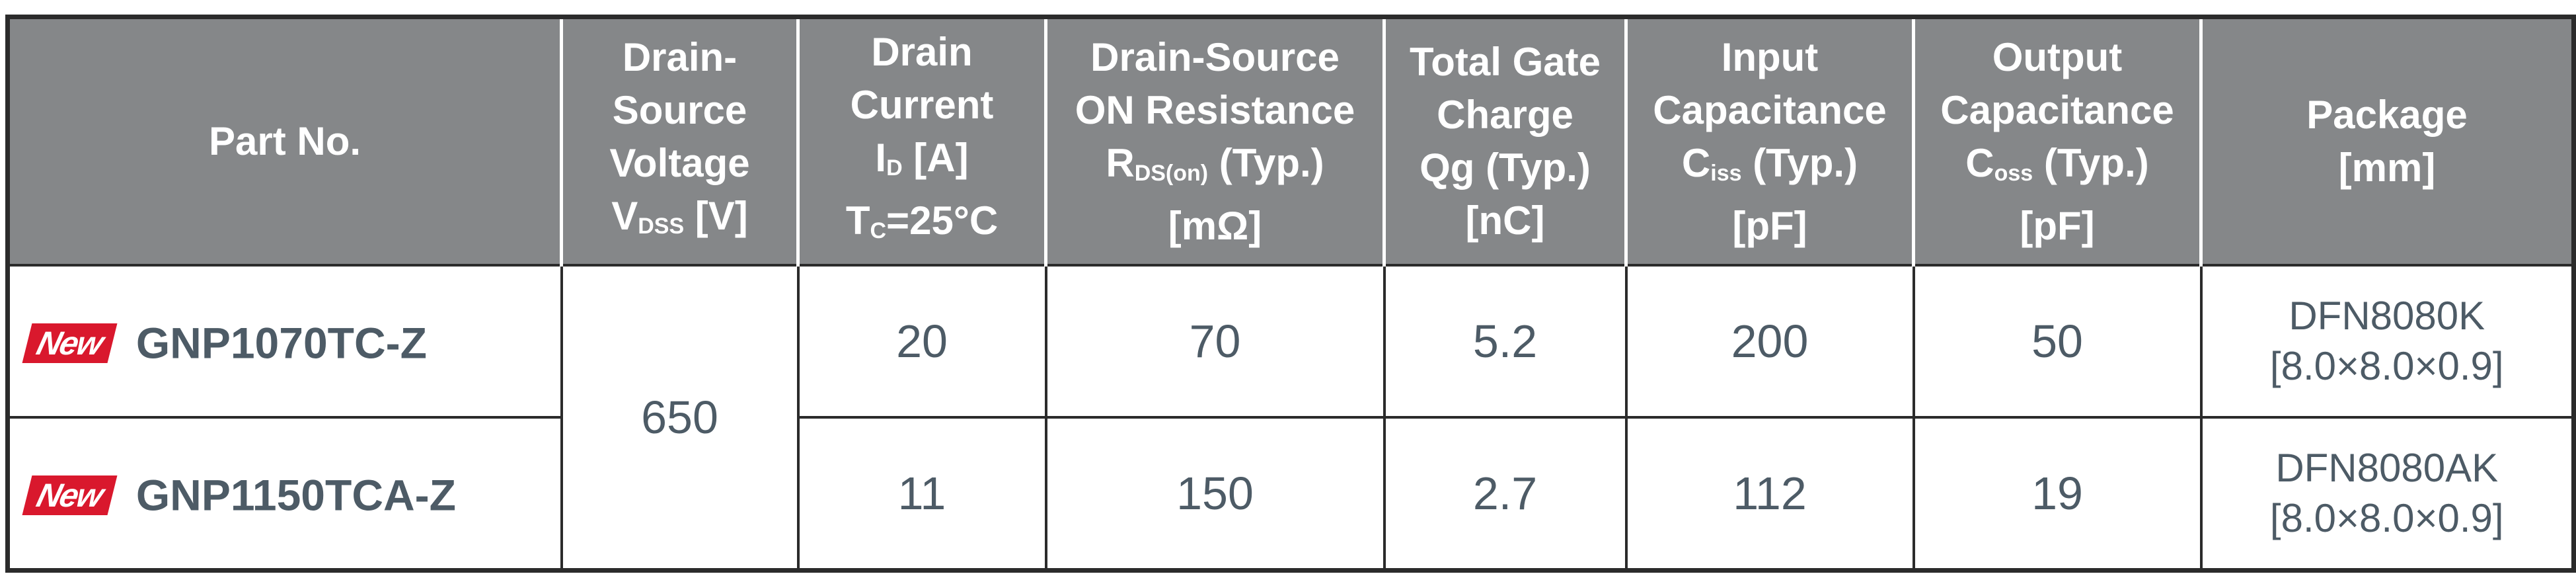 Image resolution: width=2576 pixels, height=578 pixels. Describe the element at coordinates (679, 162) in the screenshot. I see `header-text: Voltage` at that location.